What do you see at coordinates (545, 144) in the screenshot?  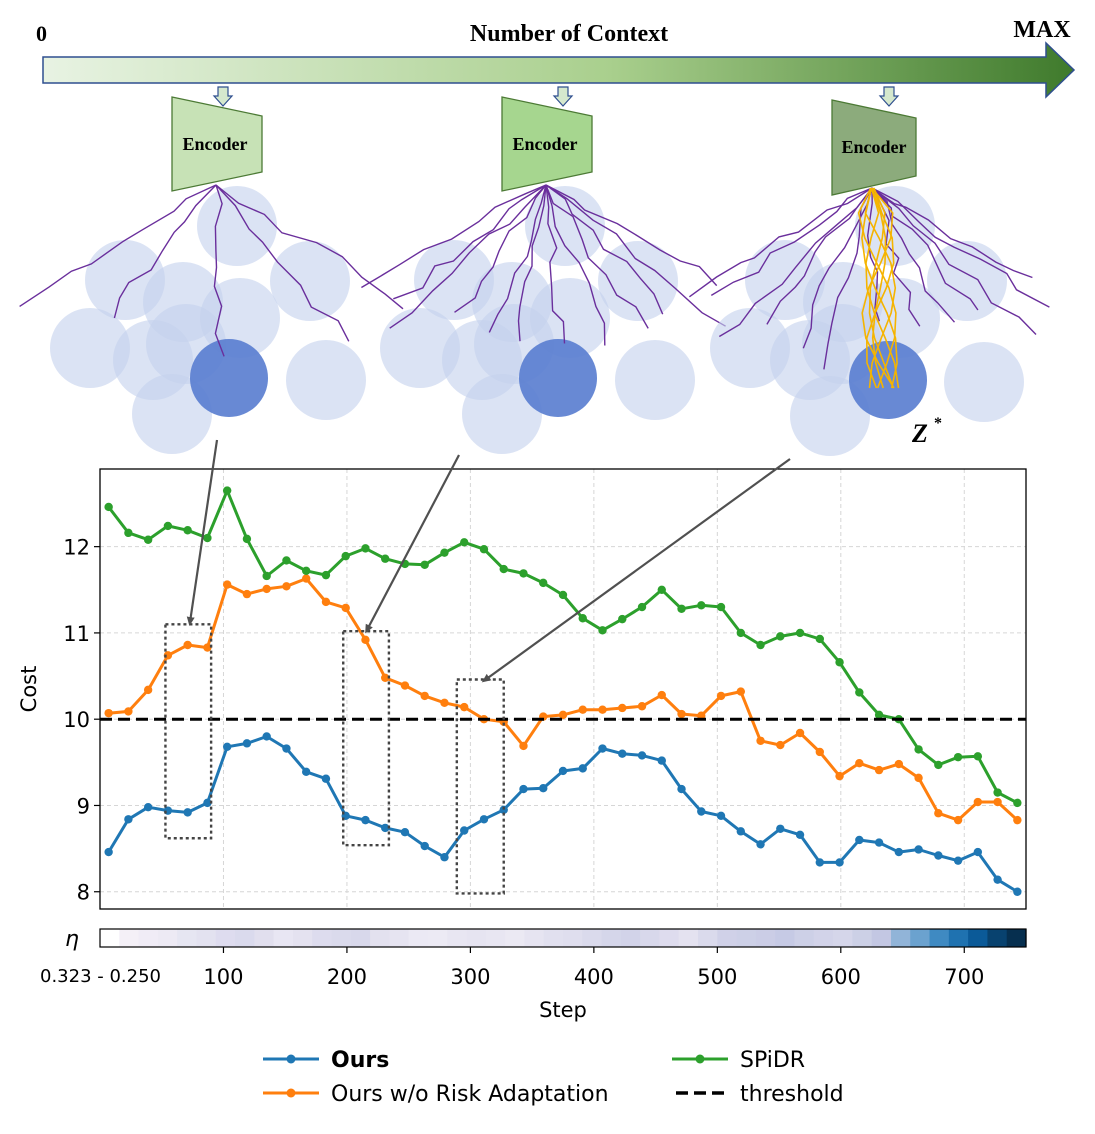 I see `encoder-label: Encoder` at bounding box center [545, 144].